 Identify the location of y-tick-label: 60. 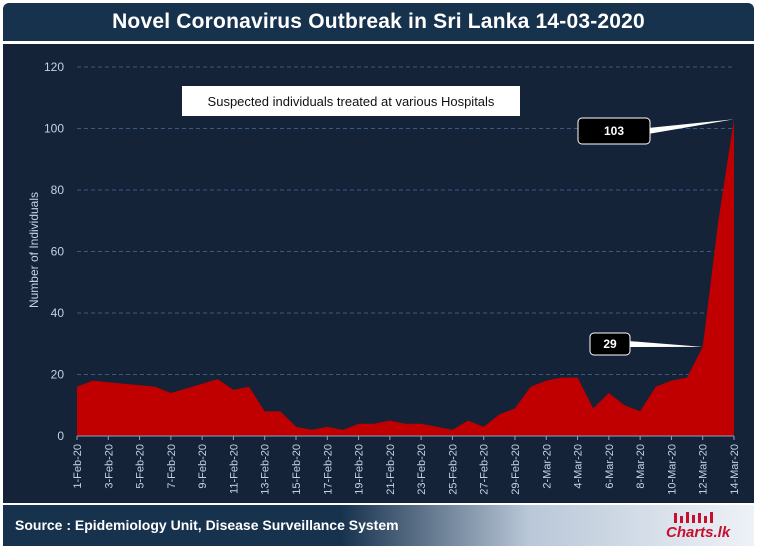
(58, 252).